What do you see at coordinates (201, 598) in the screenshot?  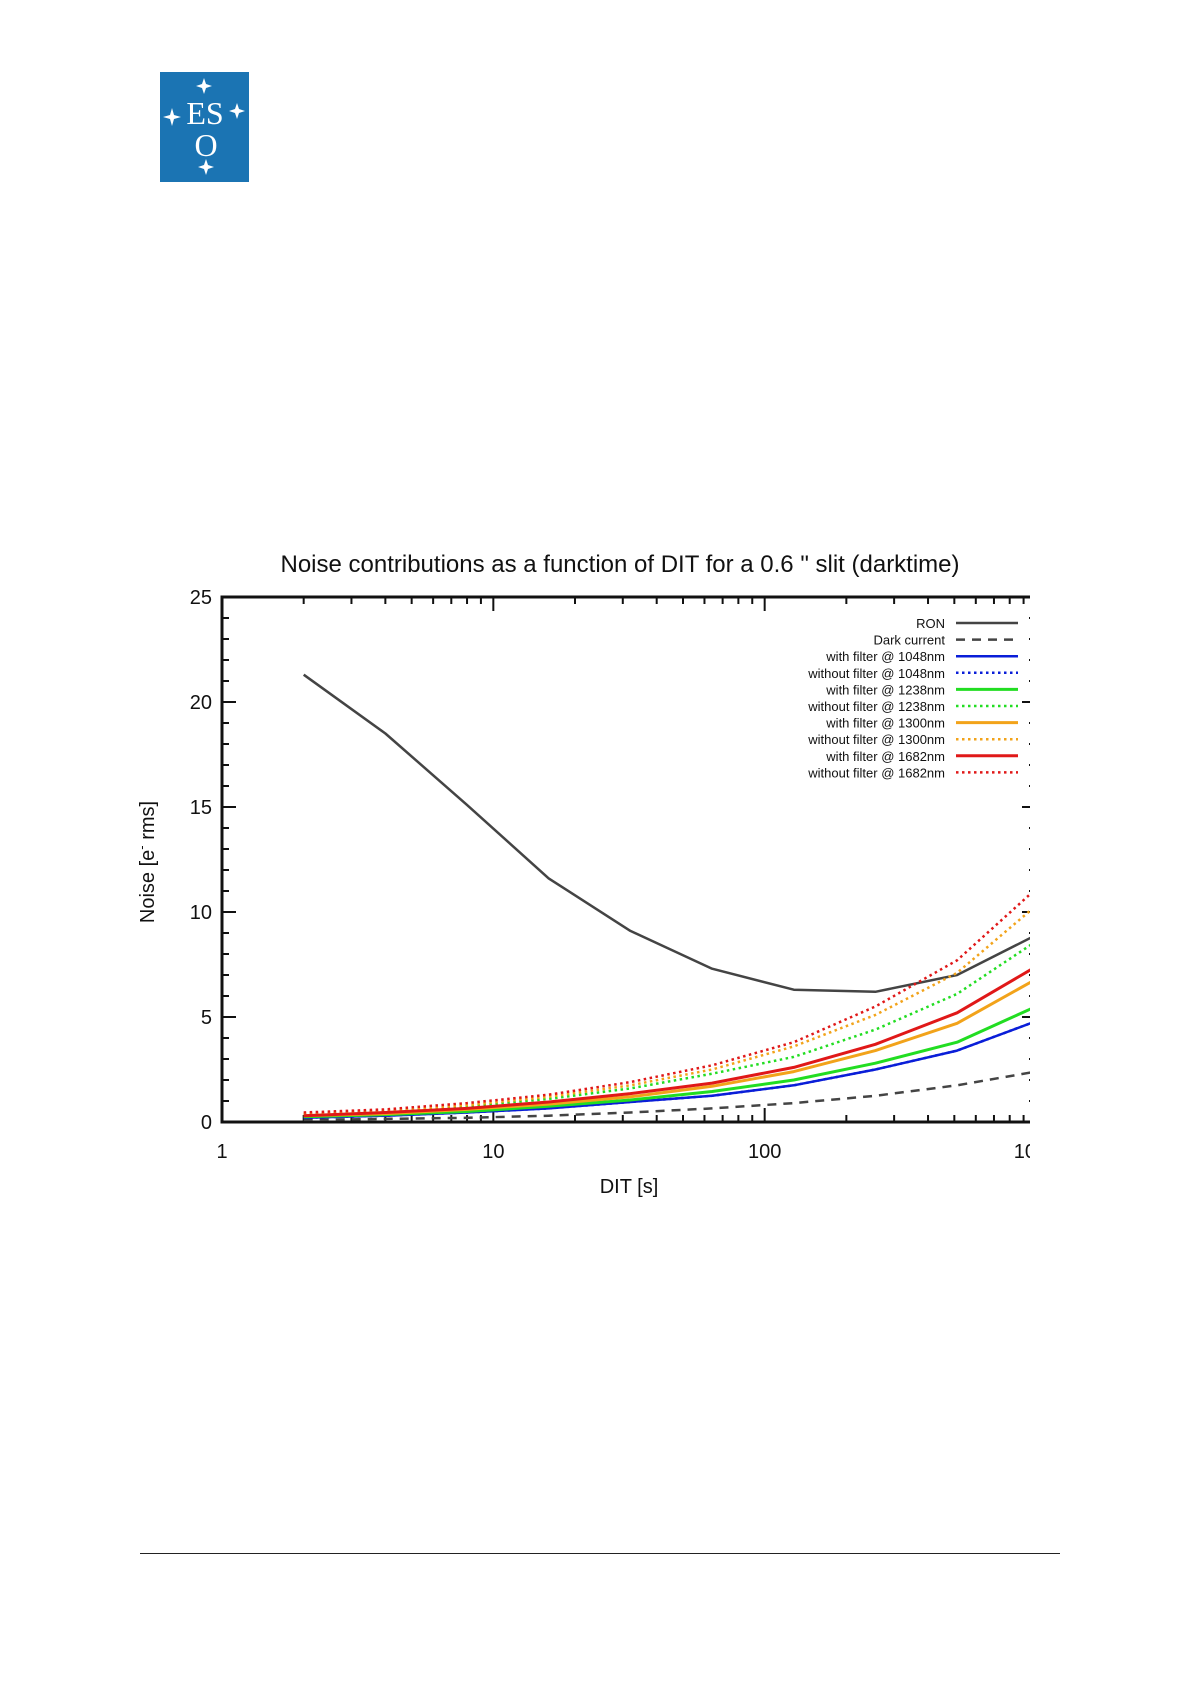 I see `y-tick-label: 25` at bounding box center [201, 598].